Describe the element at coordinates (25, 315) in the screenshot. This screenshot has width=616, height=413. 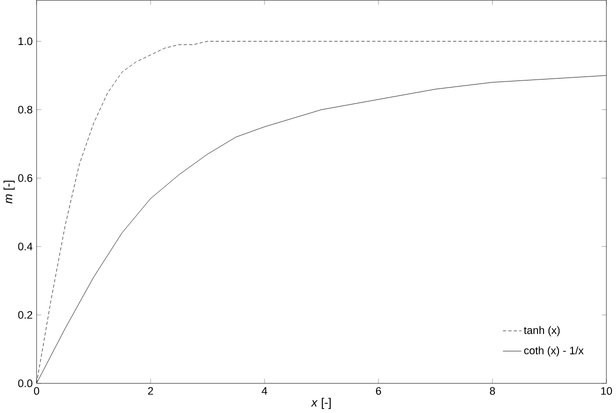
I see `y-tick-label: 0.2` at that location.